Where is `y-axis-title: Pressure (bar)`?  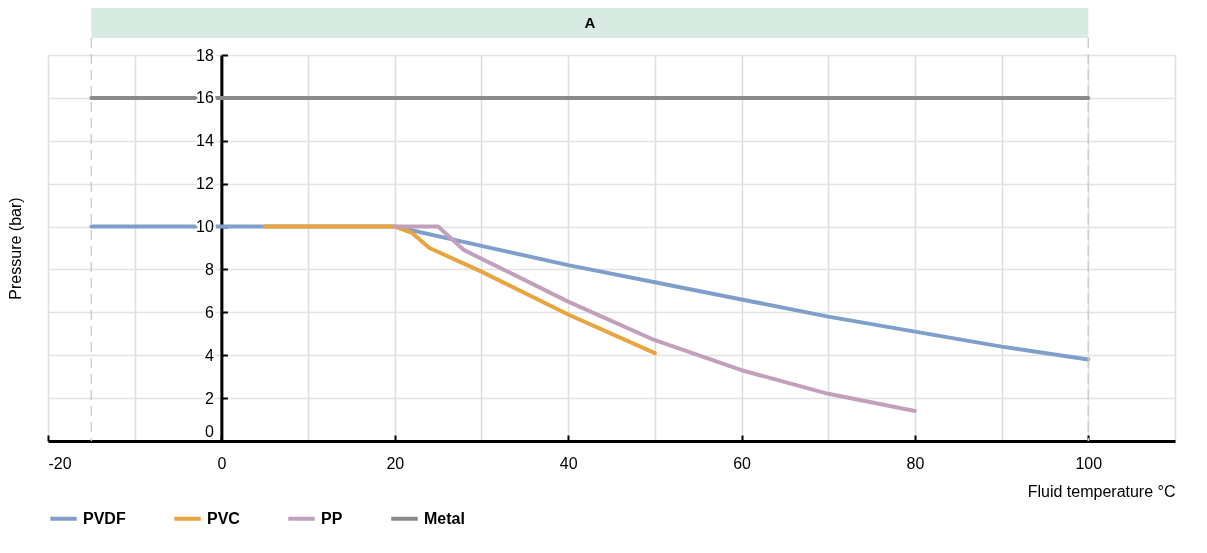
y-axis-title: Pressure (bar) is located at coordinates (15, 248).